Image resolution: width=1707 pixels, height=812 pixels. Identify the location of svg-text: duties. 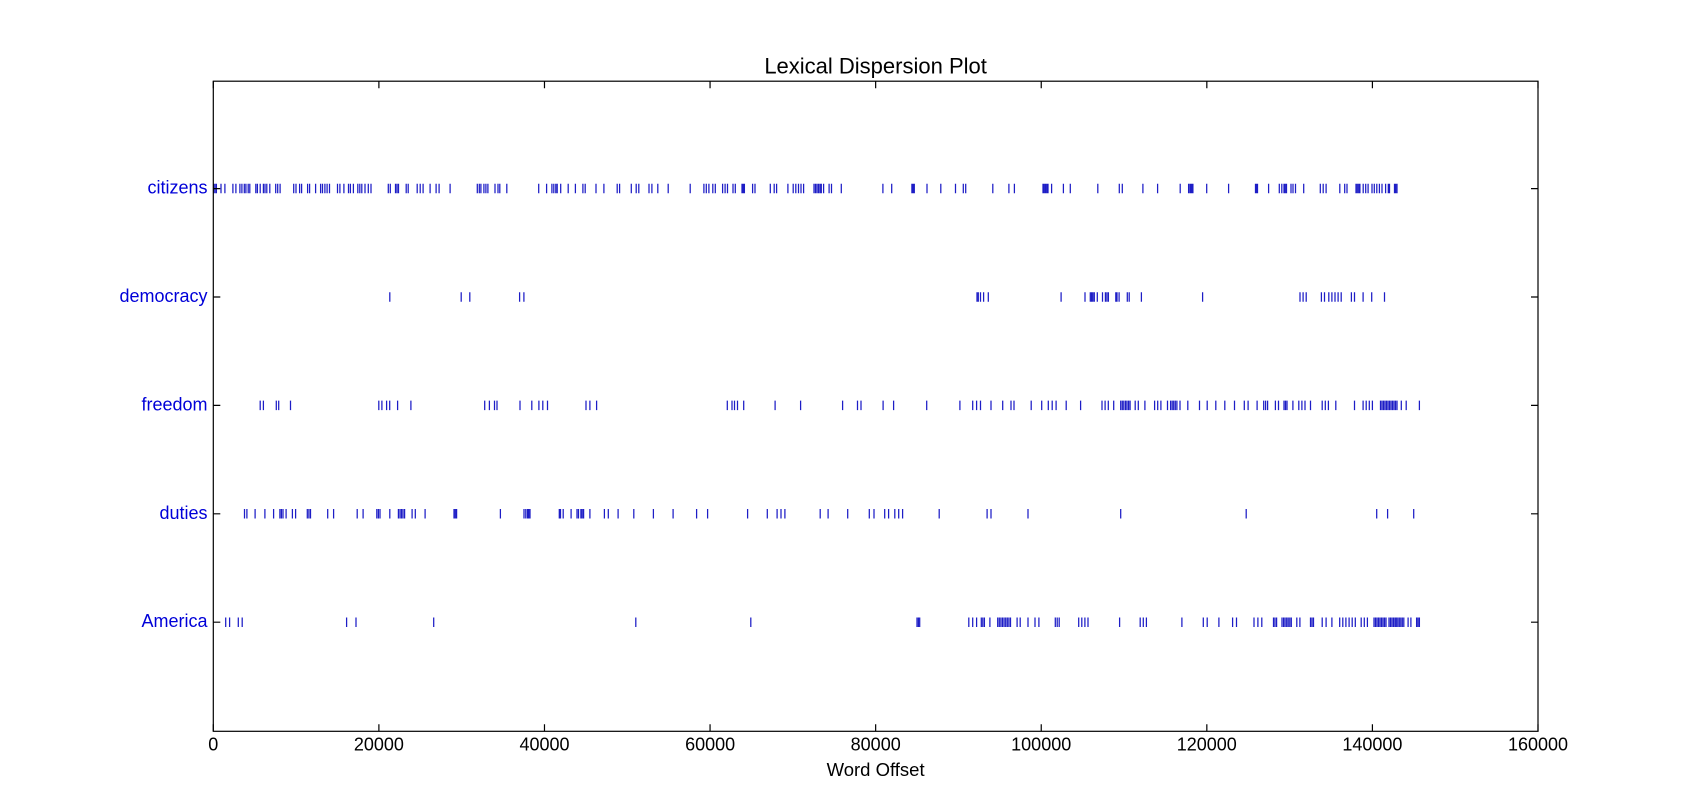
(183, 513).